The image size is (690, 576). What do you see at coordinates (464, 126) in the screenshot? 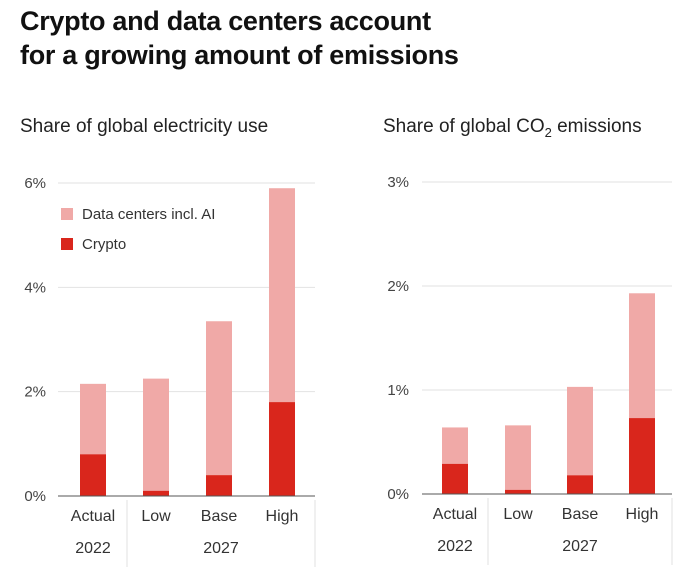
I see `right-title-prefix: Share of global CO` at bounding box center [464, 126].